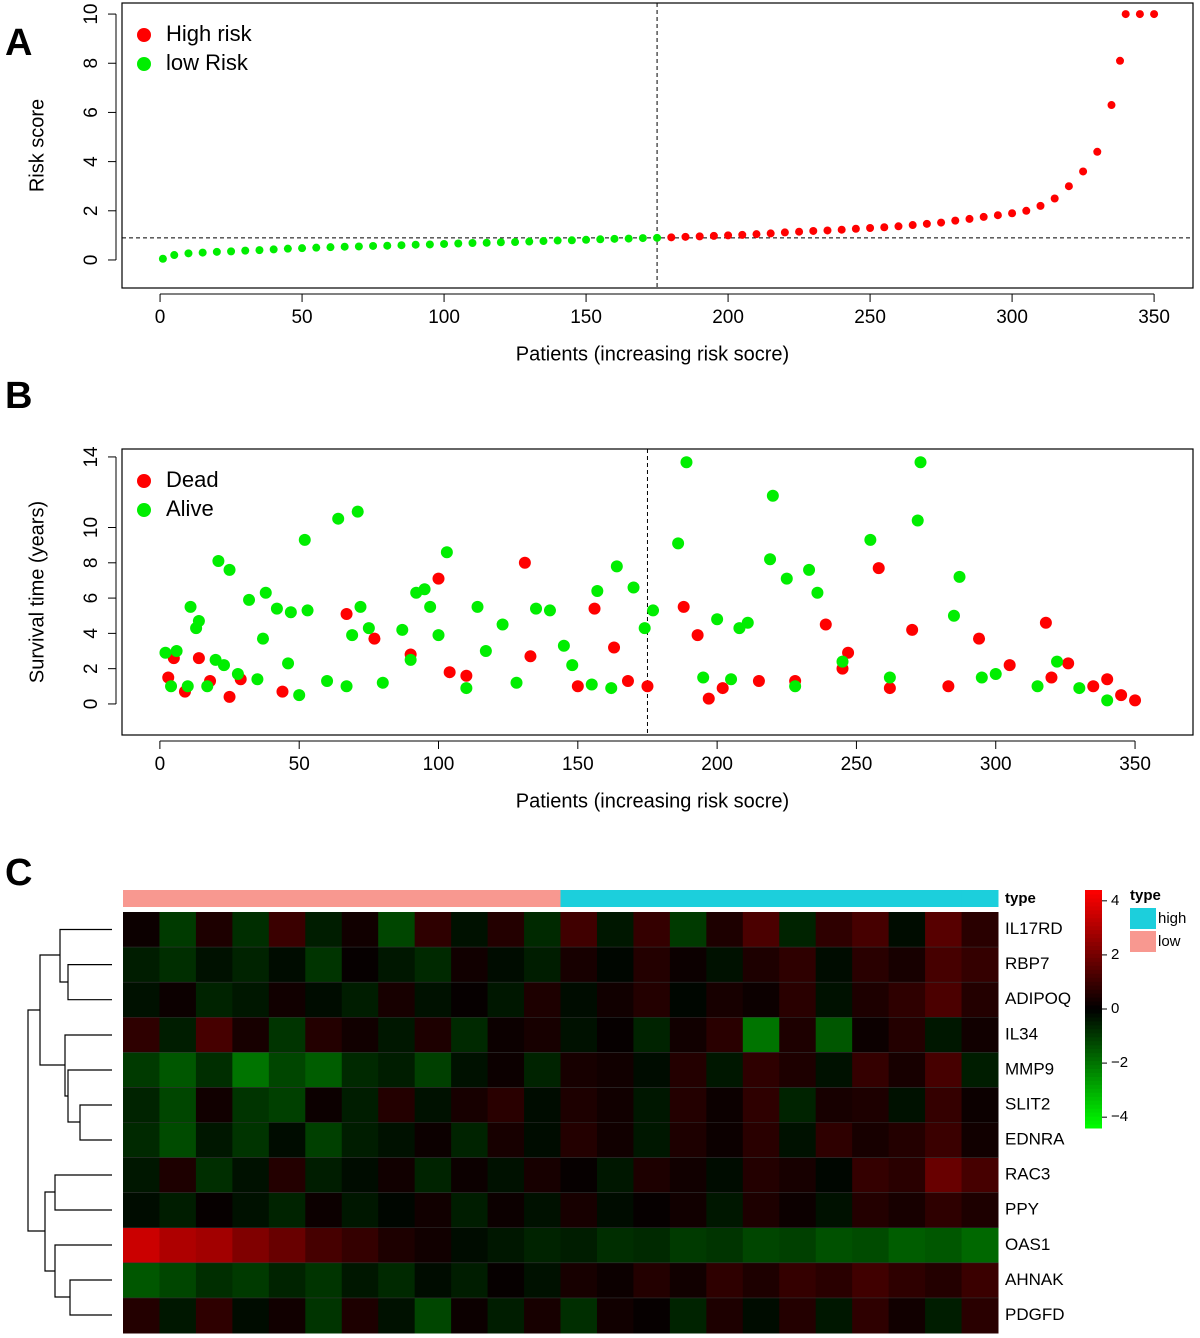  Describe the element at coordinates (37, 592) in the screenshot. I see `y-axis-label: Survival time (years)` at that location.